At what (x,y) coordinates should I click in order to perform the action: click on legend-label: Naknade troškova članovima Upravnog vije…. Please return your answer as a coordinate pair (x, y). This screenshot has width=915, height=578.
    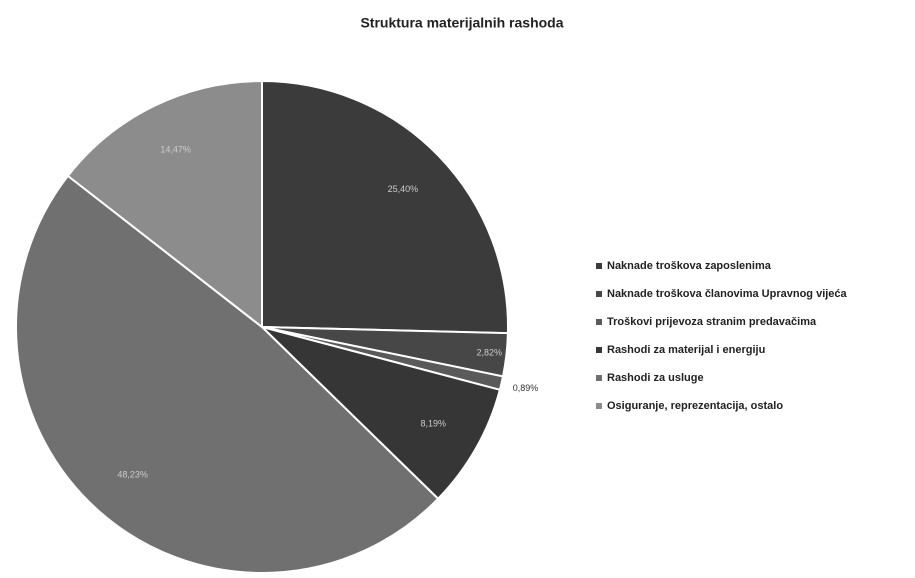
    Looking at the image, I should click on (727, 294).